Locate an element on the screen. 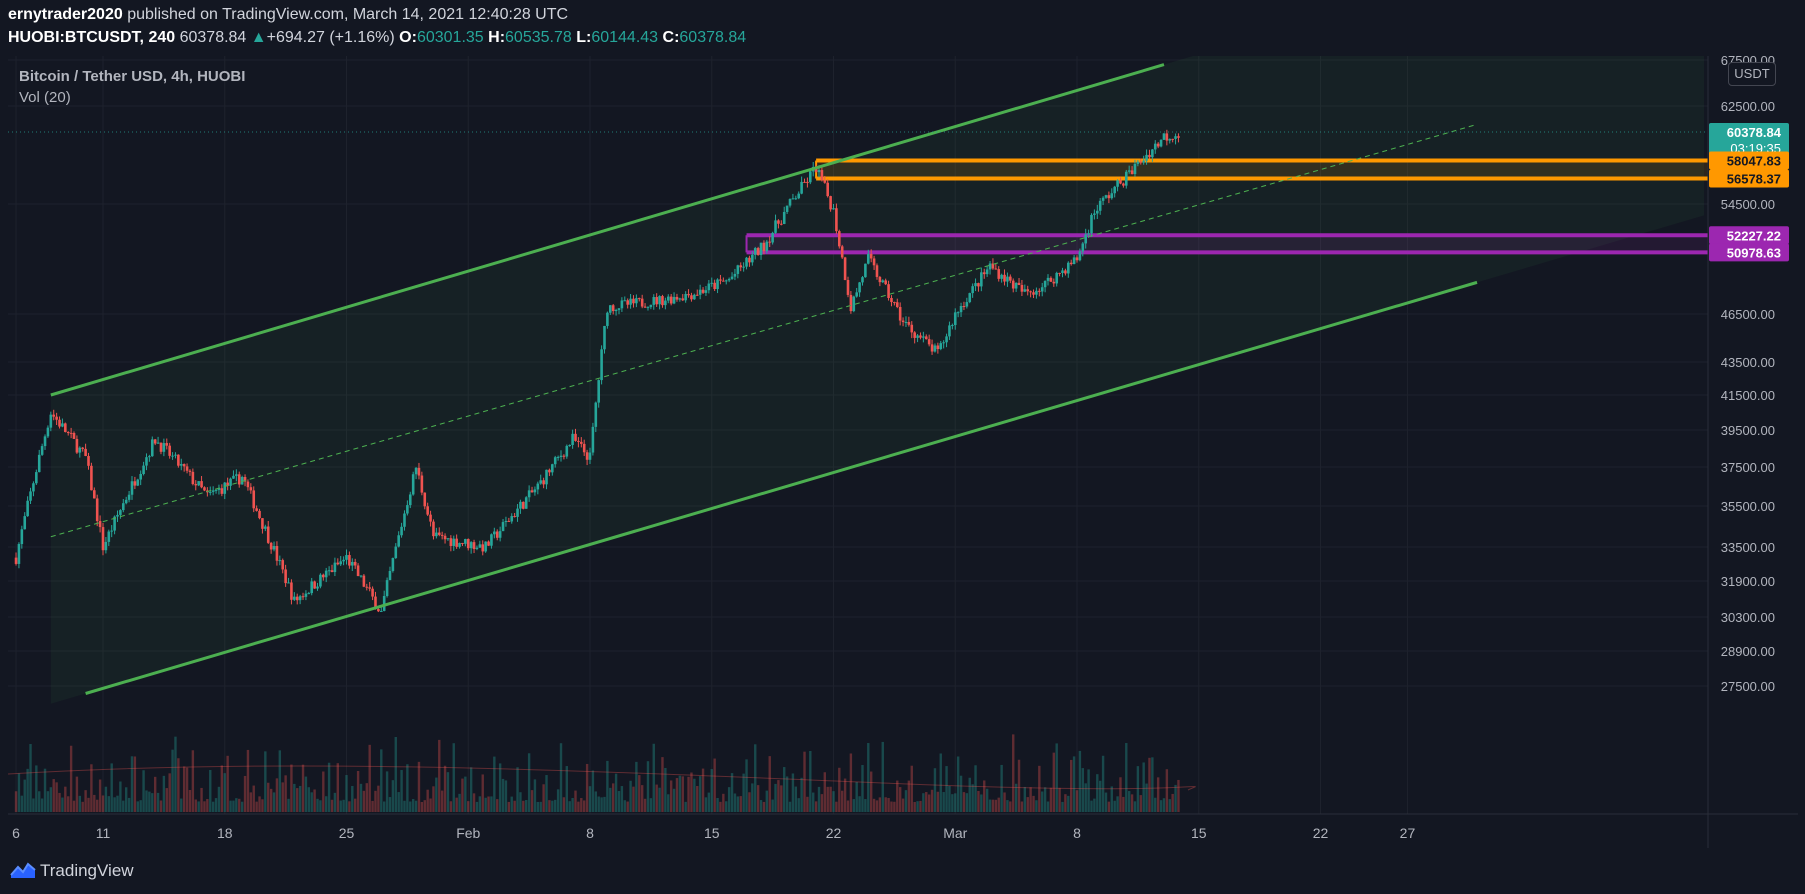 This screenshot has height=894, width=1805. time-tick-label: 15 is located at coordinates (1199, 833).